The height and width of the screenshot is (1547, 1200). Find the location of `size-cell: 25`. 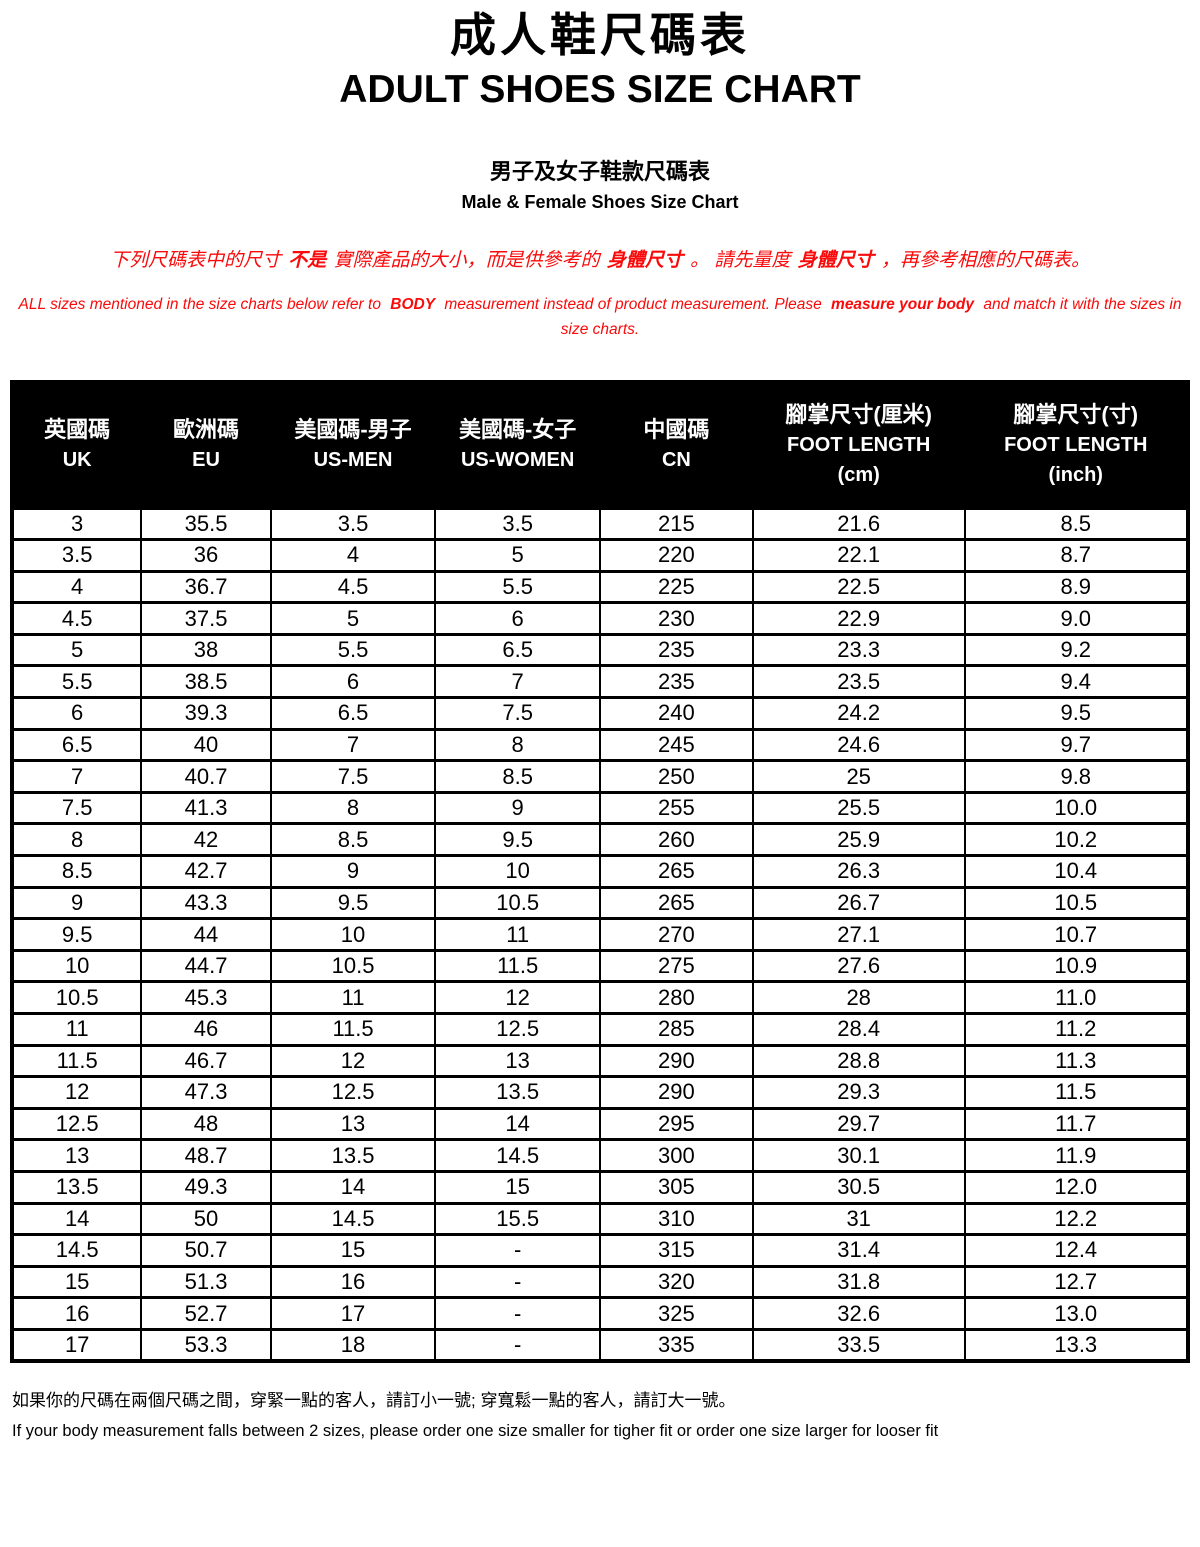

size-cell: 25 is located at coordinates (858, 776).